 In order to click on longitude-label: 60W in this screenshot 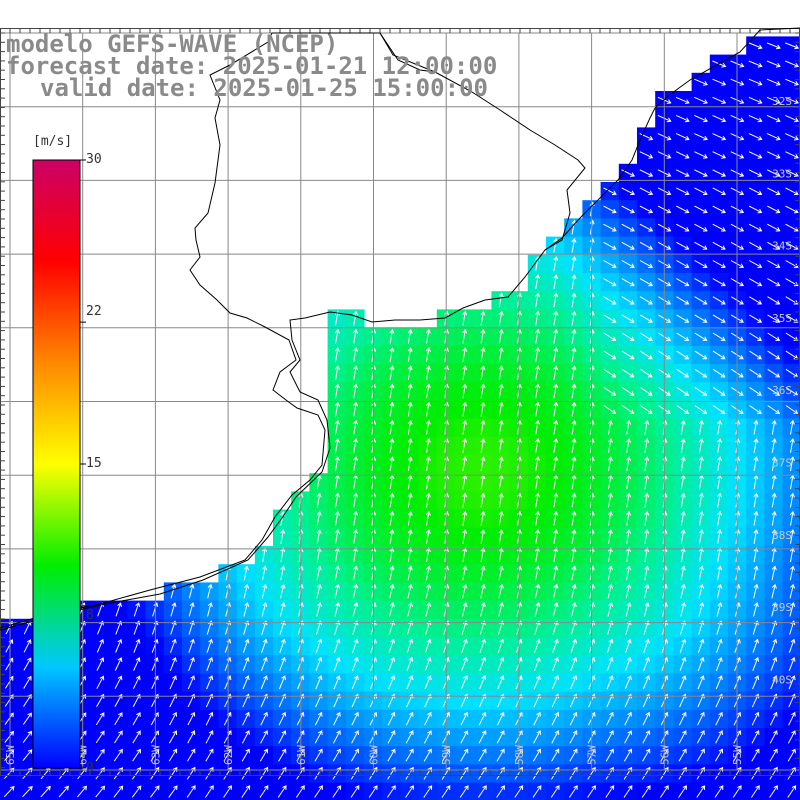, I will do `click(374, 755)`.